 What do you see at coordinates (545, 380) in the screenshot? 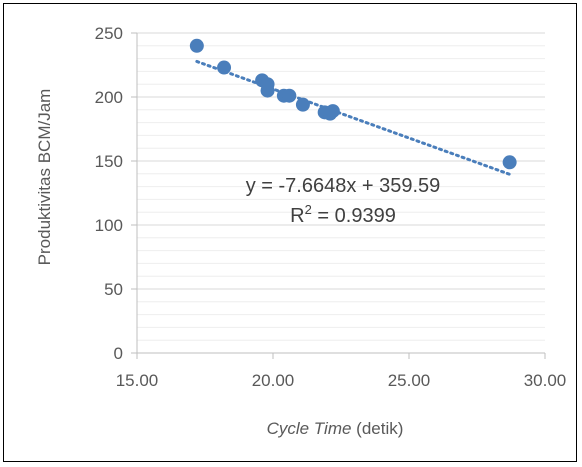
I see `x-tick-label: 30.00` at bounding box center [545, 380].